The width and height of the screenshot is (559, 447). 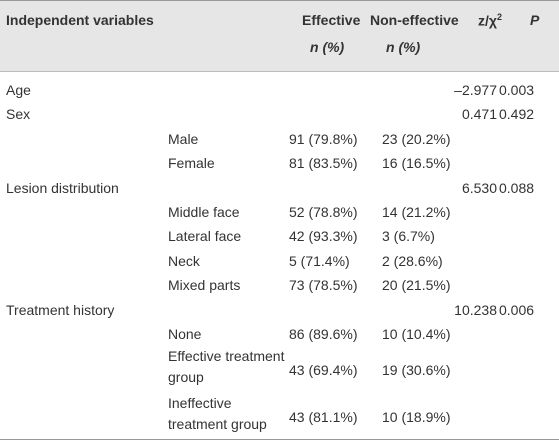 What do you see at coordinates (323, 369) in the screenshot?
I see `effective-cell: 43 (69.4%)` at bounding box center [323, 369].